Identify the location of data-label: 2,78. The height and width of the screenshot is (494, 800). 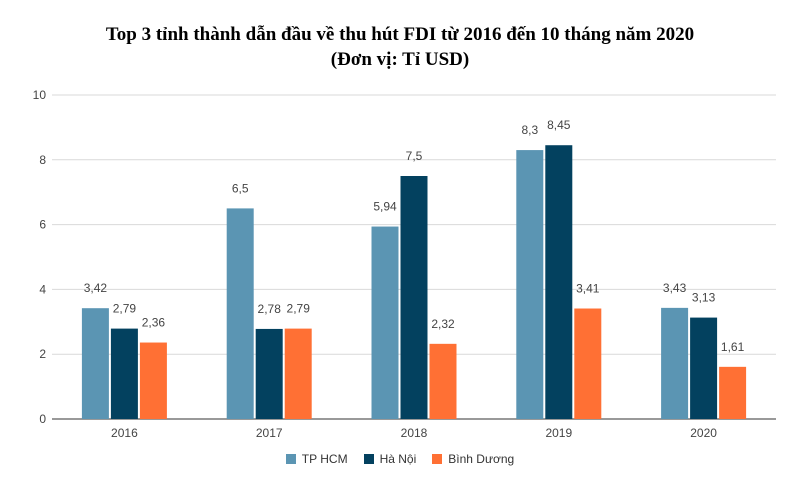
(270, 309).